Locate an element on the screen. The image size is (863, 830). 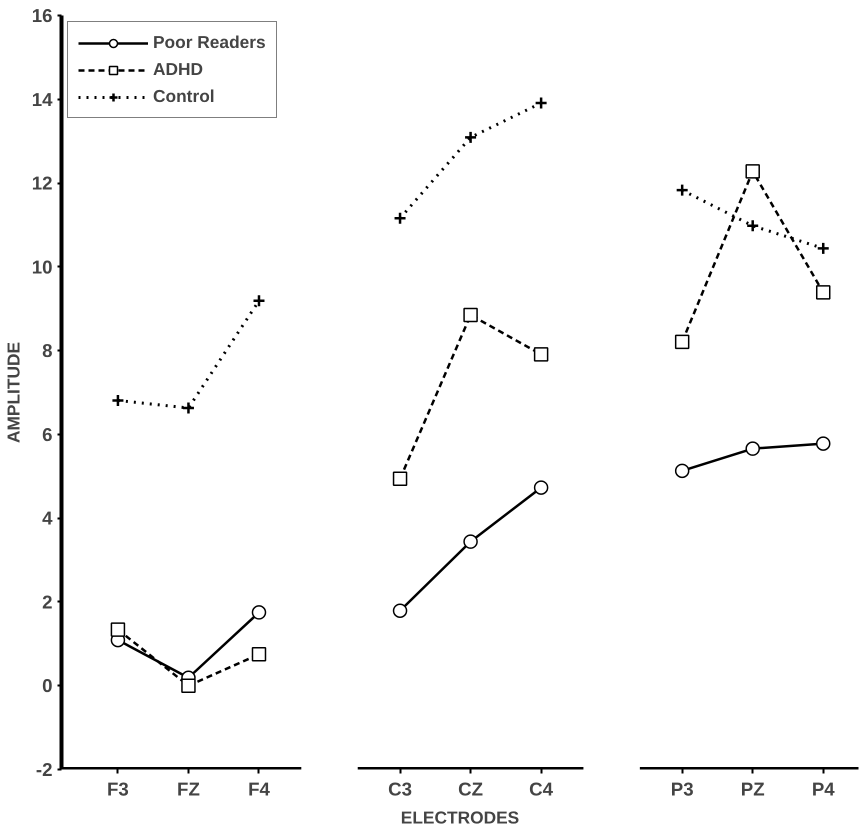
legend-label: ADHD is located at coordinates (178, 69).